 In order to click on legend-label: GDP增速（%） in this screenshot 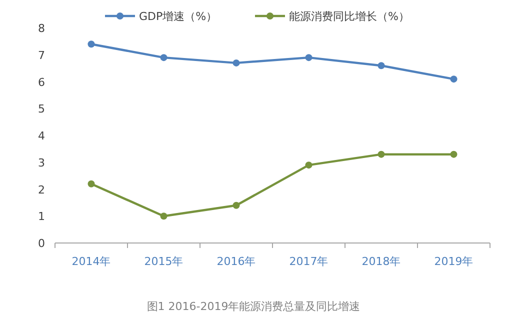, I will do `click(178, 16)`.